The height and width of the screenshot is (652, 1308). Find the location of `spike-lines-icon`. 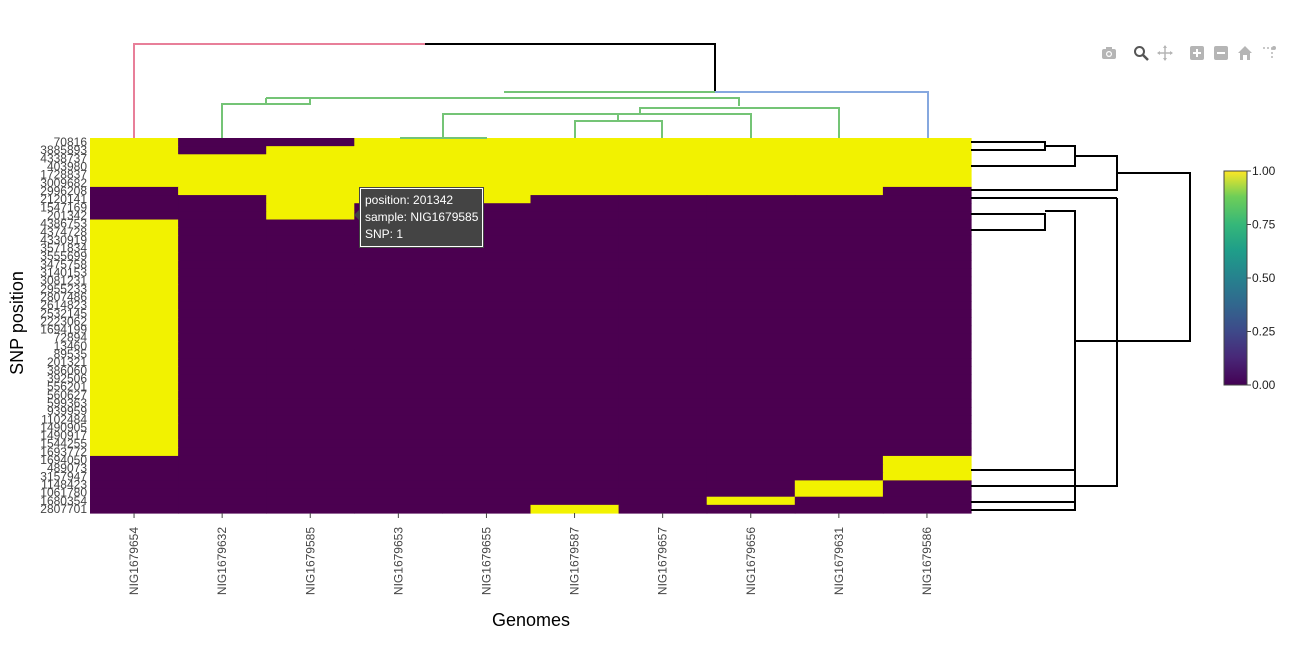

spike-lines-icon is located at coordinates (1269, 53).